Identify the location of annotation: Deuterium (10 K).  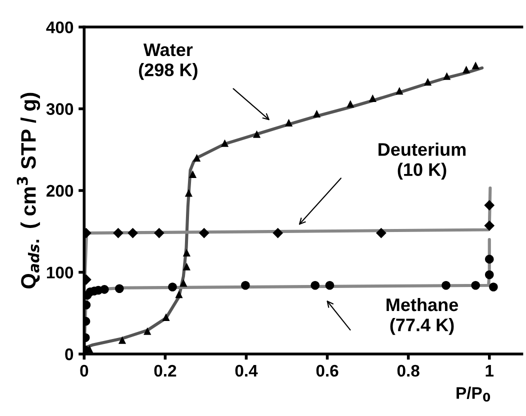
(422, 161).